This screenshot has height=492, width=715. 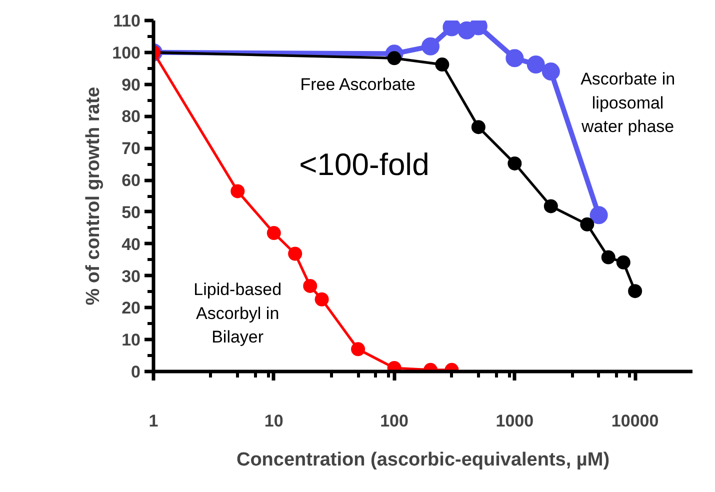 I want to click on y-tick-label: 80, so click(x=131, y=116).